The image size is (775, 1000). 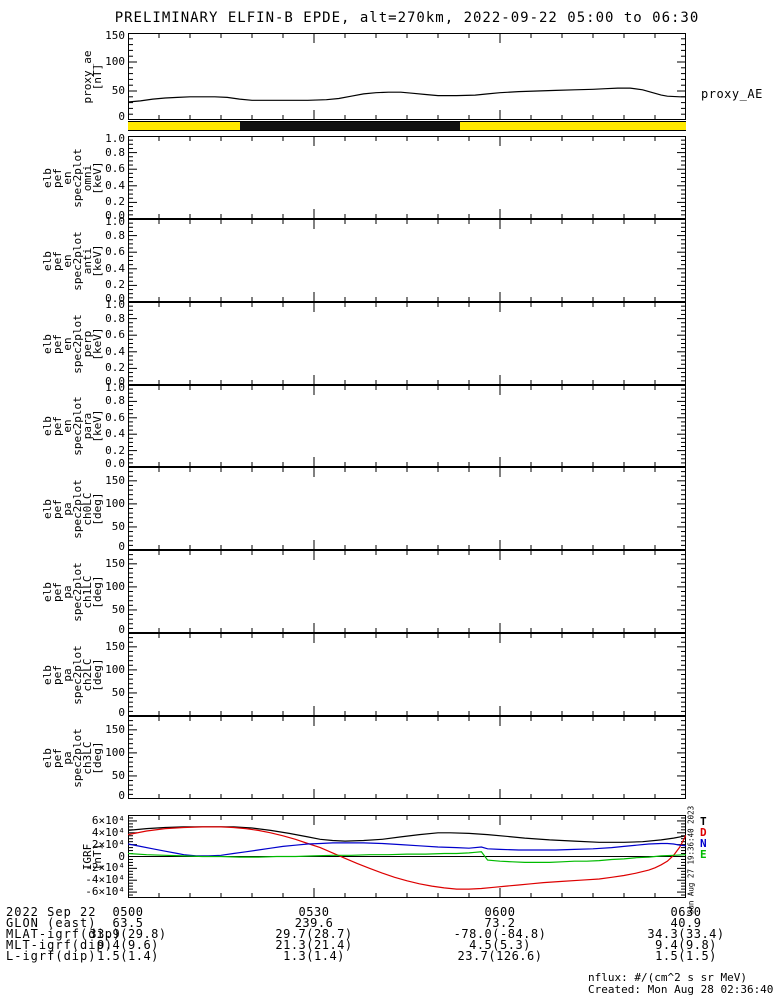 I want to click on y-tick-label: -6×10⁴, so click(x=105, y=892).